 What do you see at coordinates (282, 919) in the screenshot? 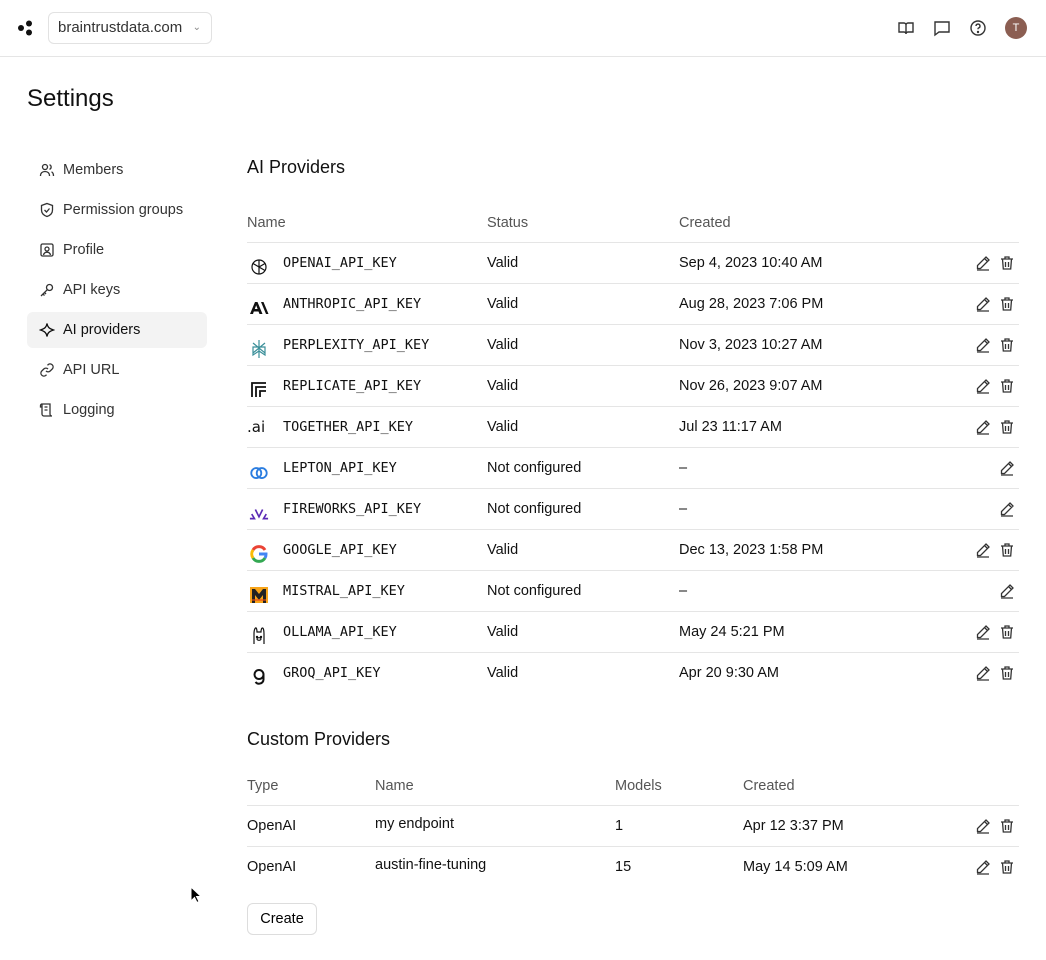
I see `create-custom-provider-button: Create` at bounding box center [282, 919].